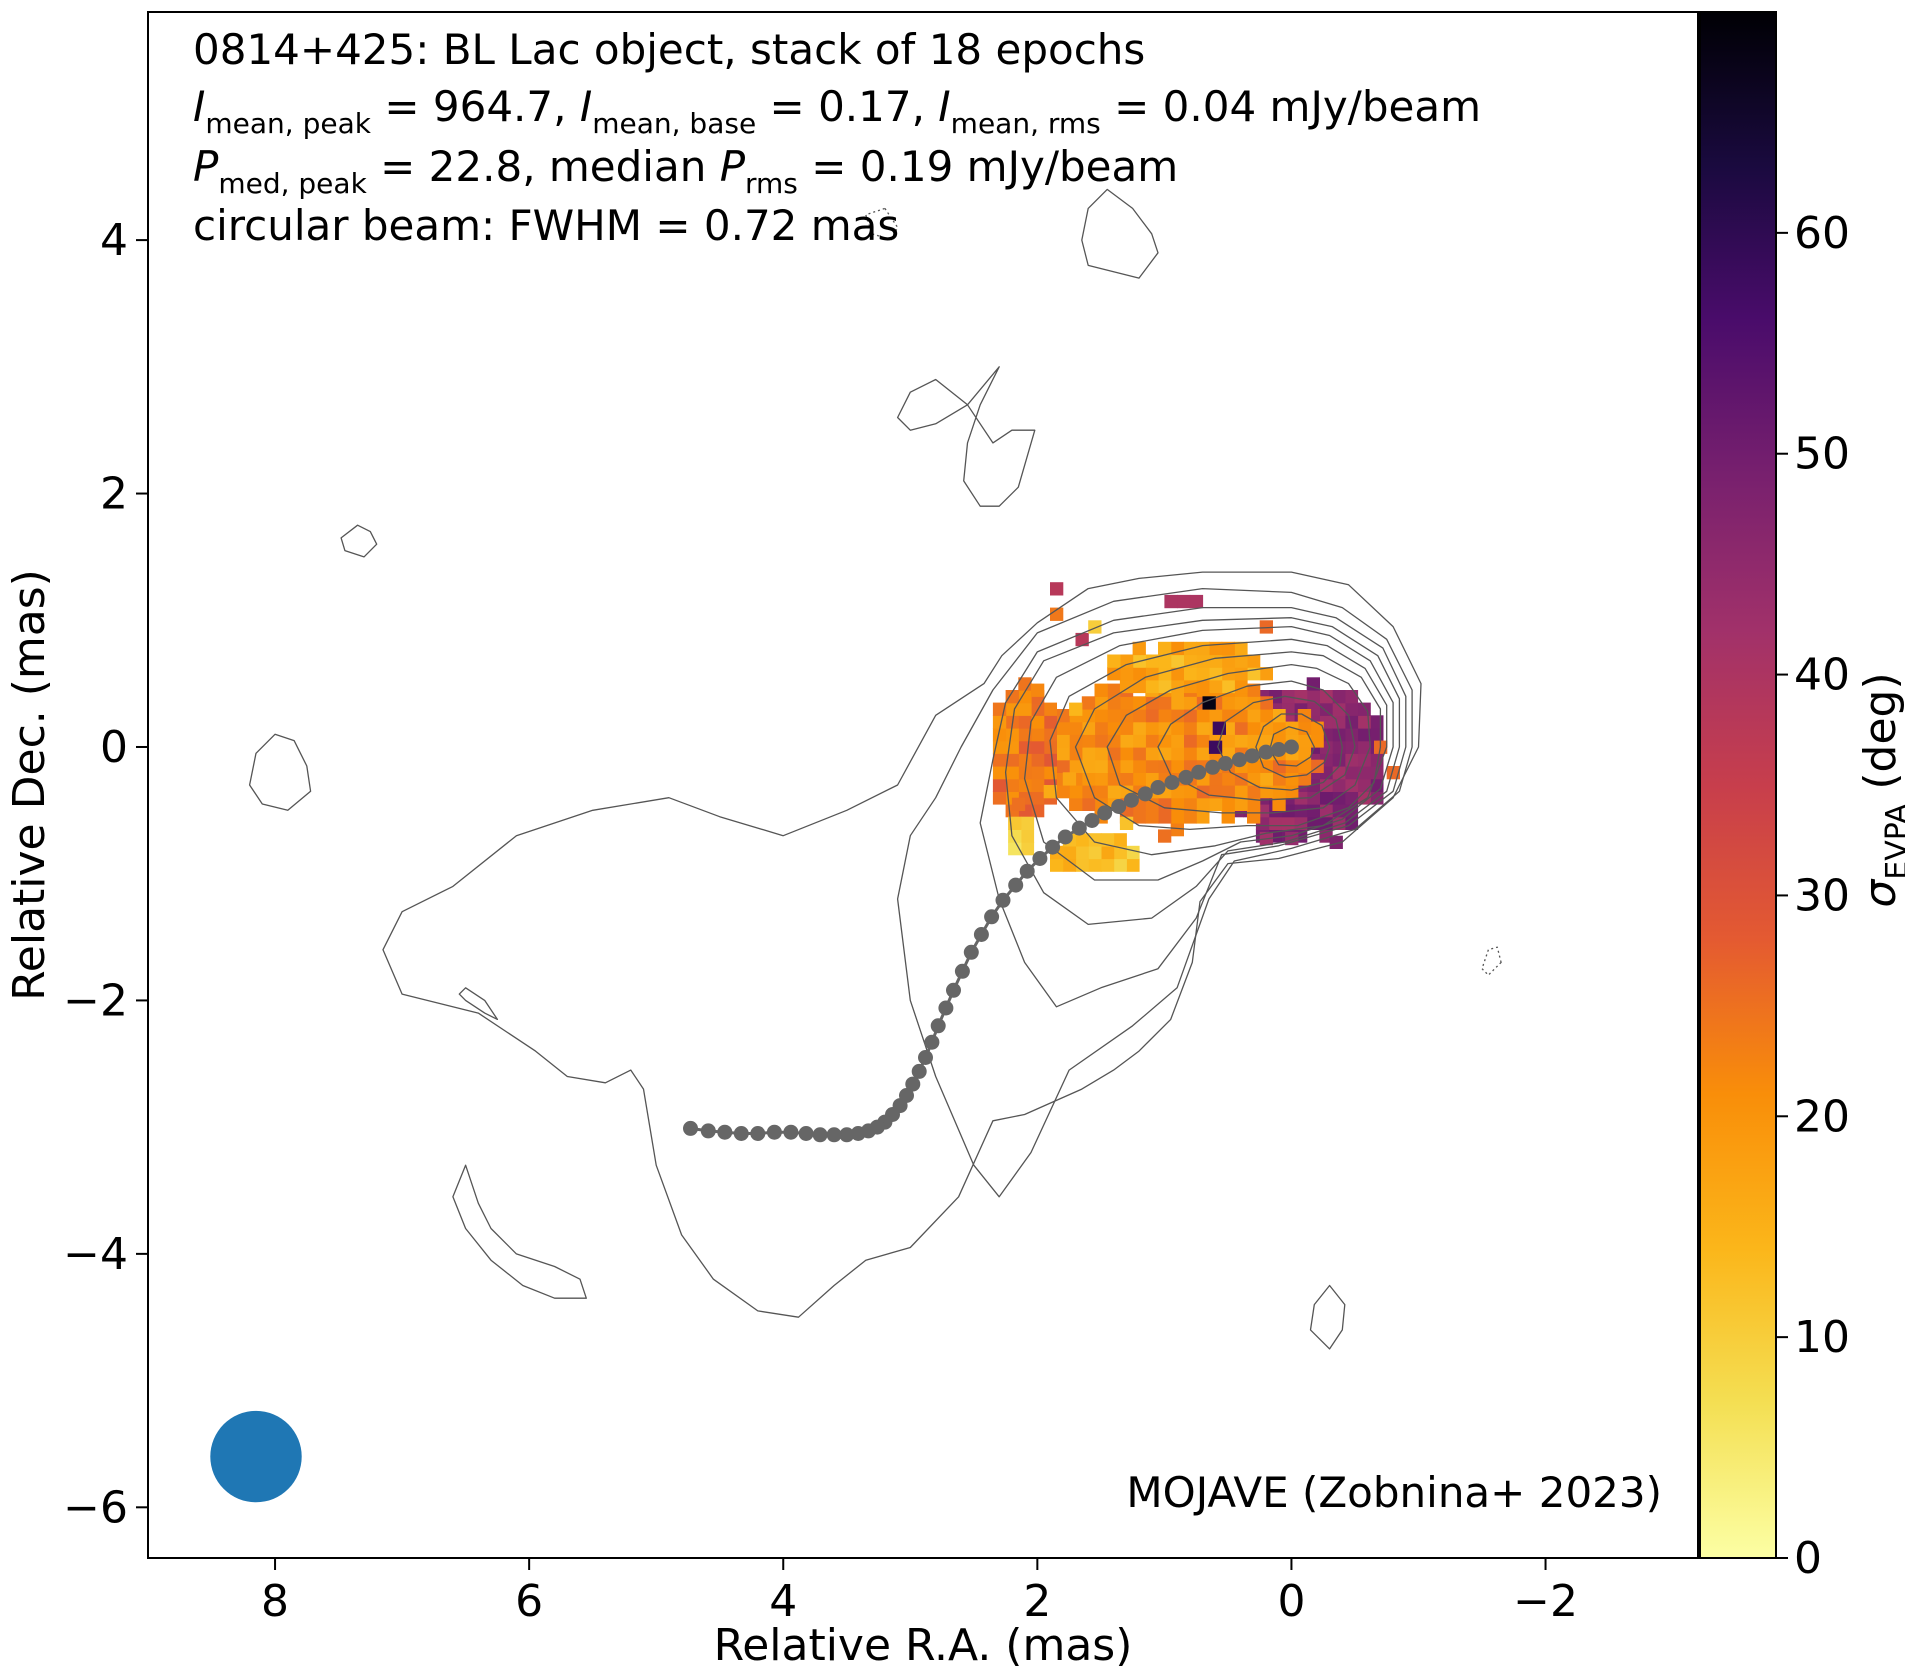 This screenshot has width=1905, height=1674. Describe the element at coordinates (1394, 1492) in the screenshot. I see `credit-text: MOJAVE (Zobnina+ 2023)` at that location.